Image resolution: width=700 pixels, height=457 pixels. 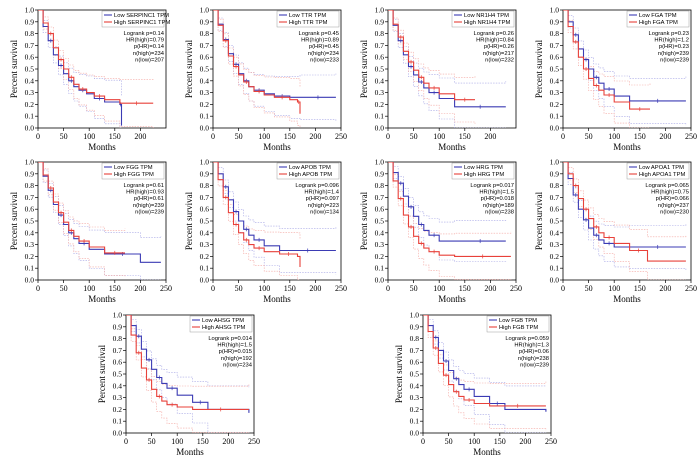 I want to click on stats-line: HR(high)=1.5, so click(x=496, y=193).